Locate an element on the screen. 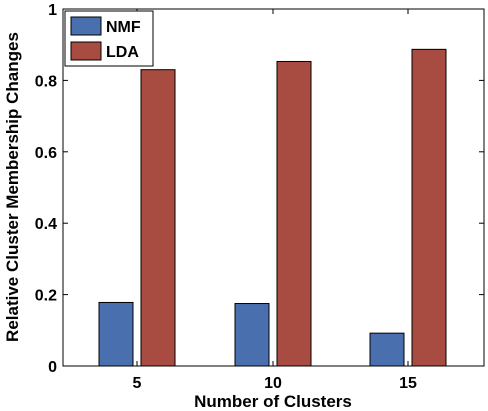  y-tick-label: 0 is located at coordinates (52, 367).